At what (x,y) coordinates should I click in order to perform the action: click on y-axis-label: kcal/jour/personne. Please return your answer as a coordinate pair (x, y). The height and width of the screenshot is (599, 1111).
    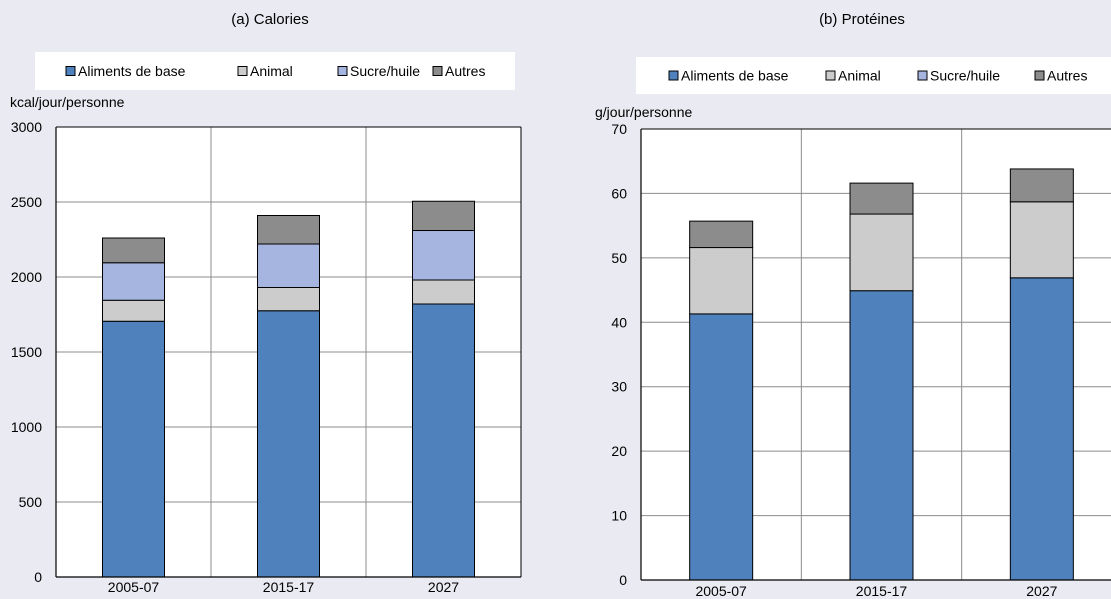
    Looking at the image, I should click on (67, 102).